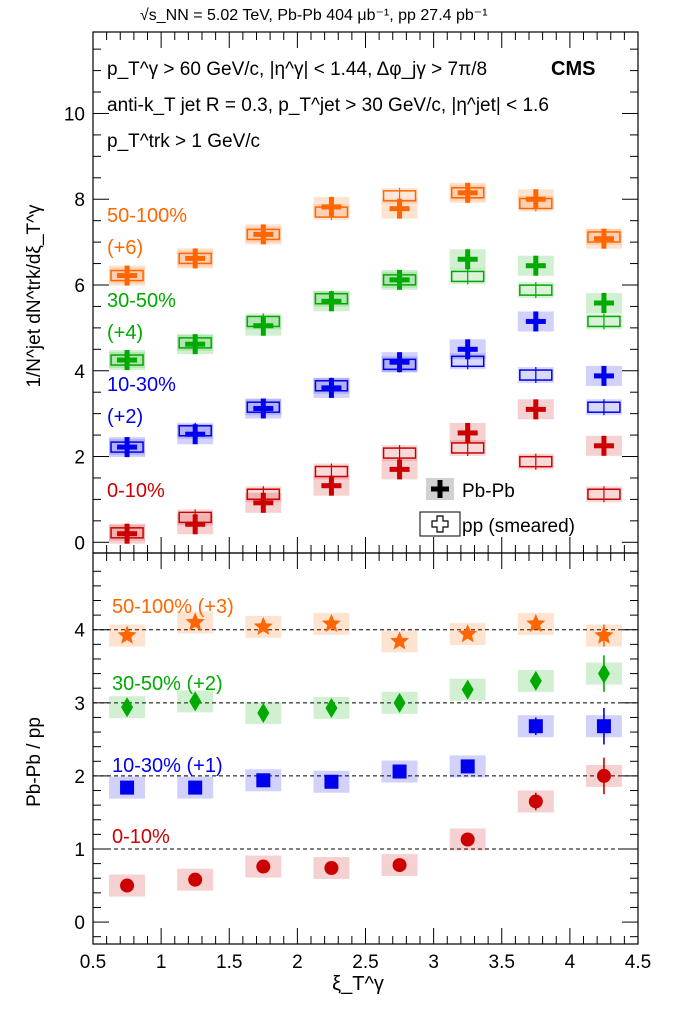  I want to click on series-label: 0-10%, so click(136, 491).